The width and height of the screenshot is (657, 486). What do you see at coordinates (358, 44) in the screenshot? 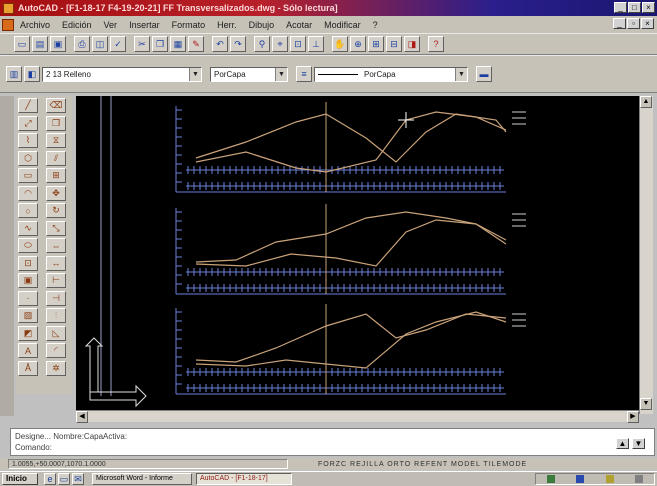
I see `zoom-realtime-icon: ⊕` at bounding box center [358, 44].